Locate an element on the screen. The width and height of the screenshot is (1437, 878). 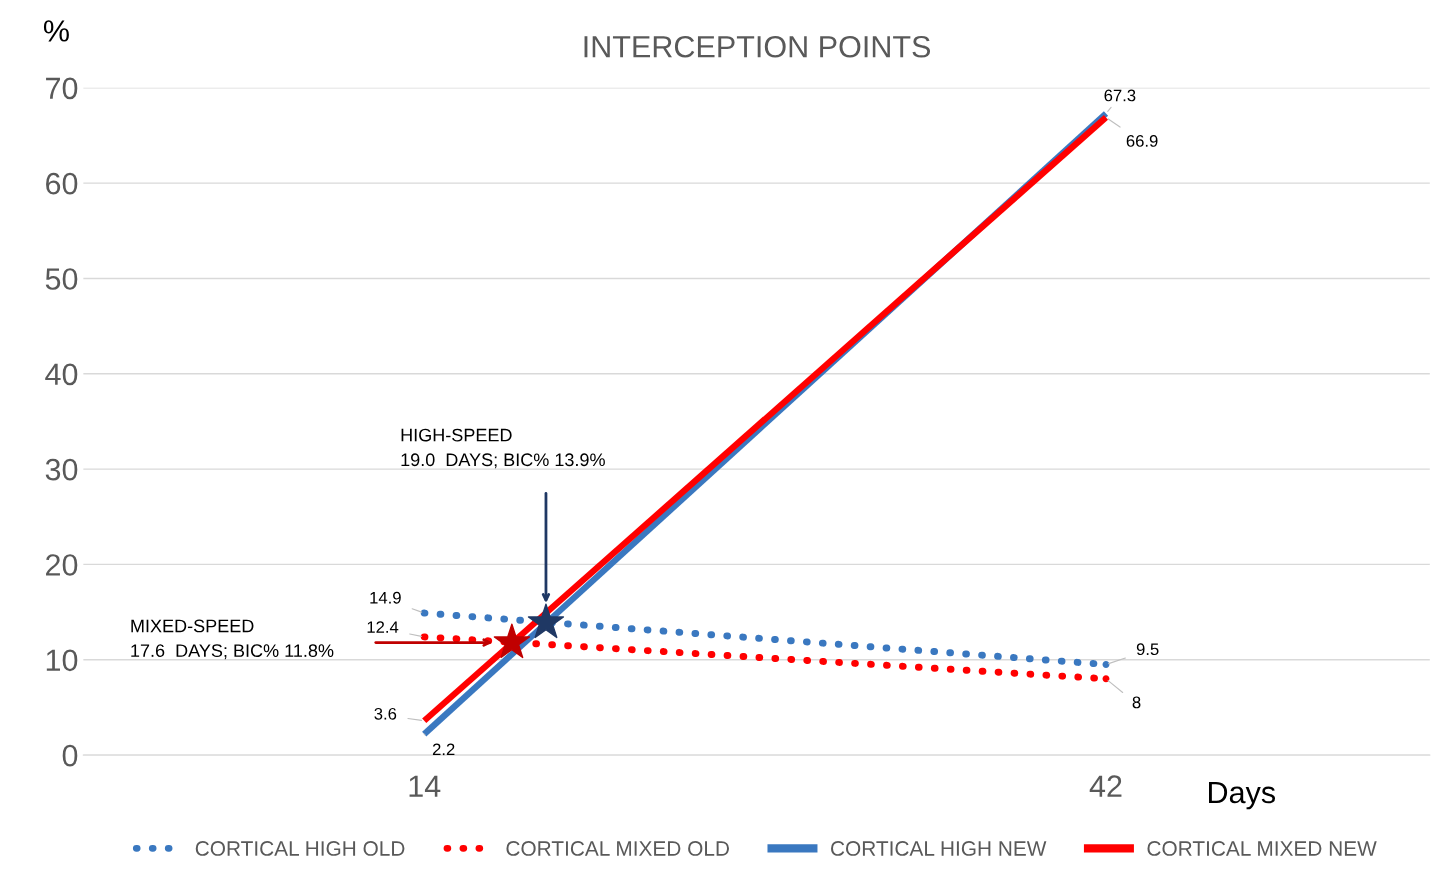
y-tick-label: 60 is located at coordinates (62, 183).